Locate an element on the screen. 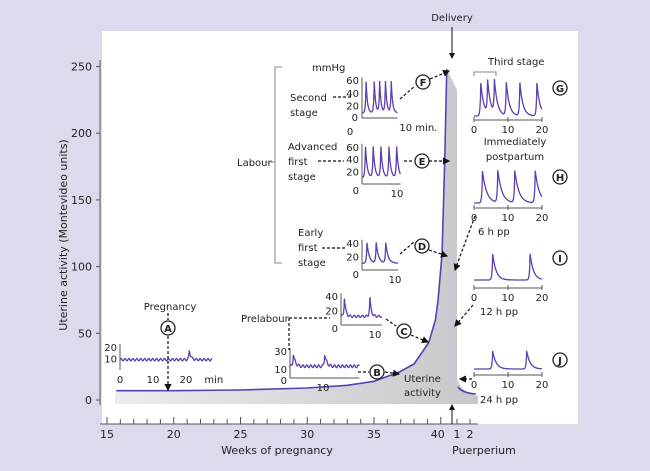 The width and height of the screenshot is (650, 471). inset-marker-letter: H is located at coordinates (560, 178).